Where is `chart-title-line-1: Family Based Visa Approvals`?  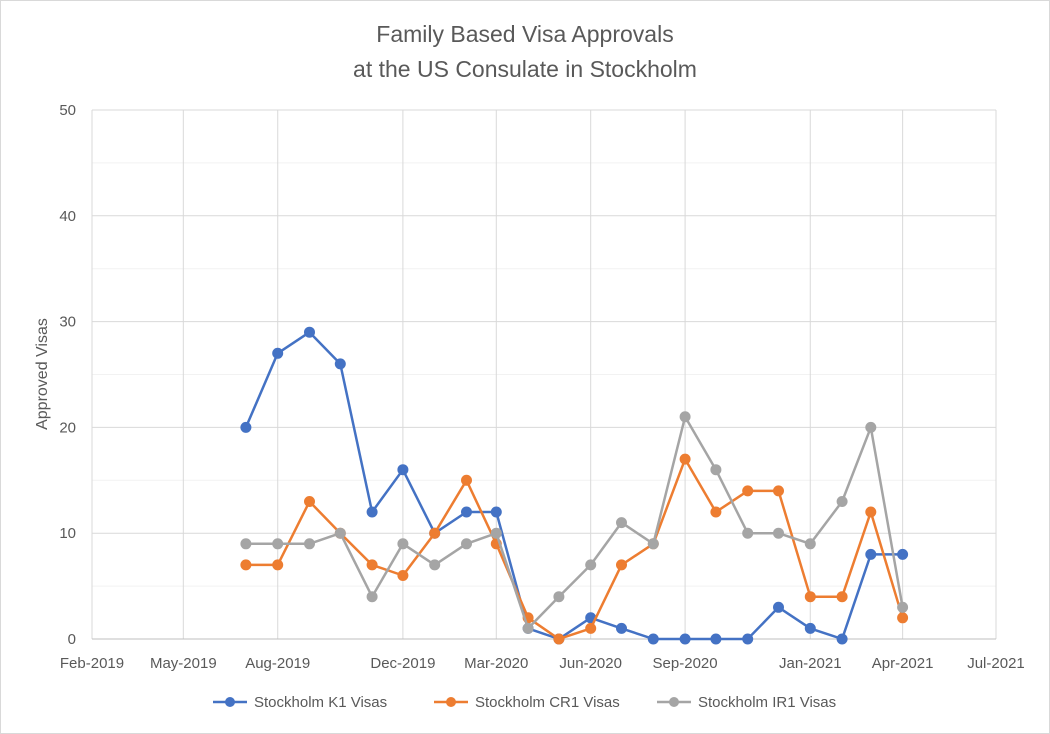 chart-title-line-1: Family Based Visa Approvals is located at coordinates (524, 34).